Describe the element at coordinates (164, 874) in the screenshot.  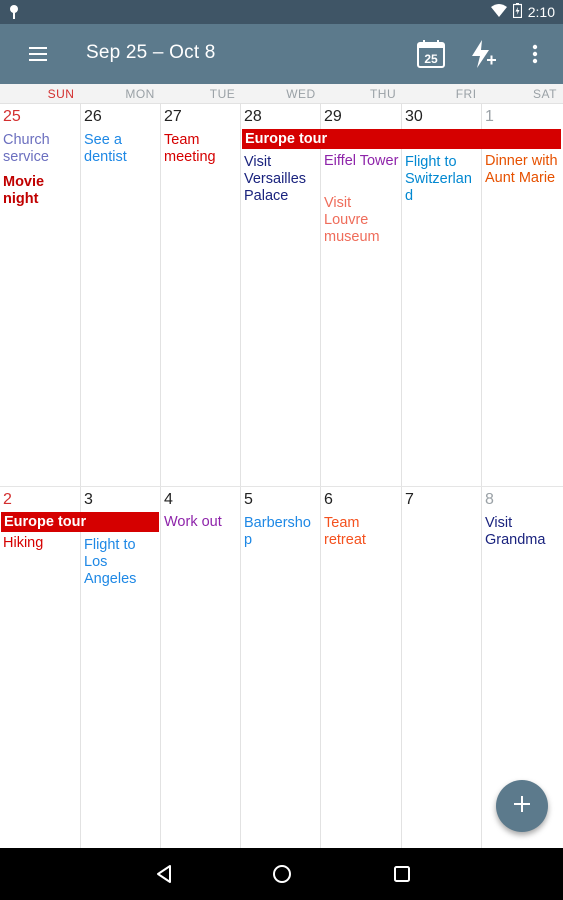
I see `back-icon` at that location.